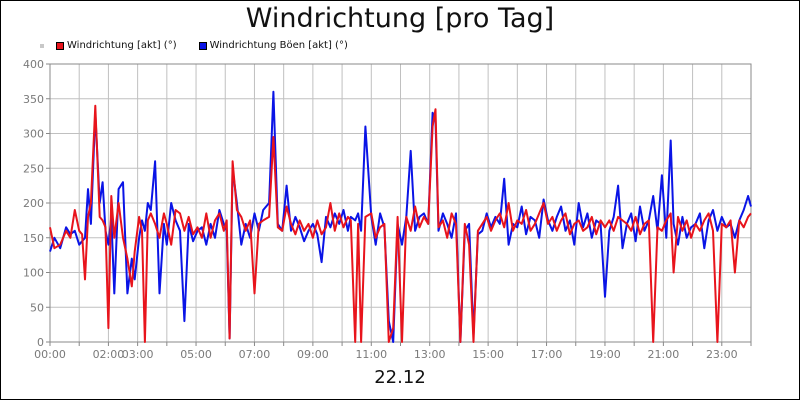 The image size is (800, 400). Describe the element at coordinates (371, 354) in the screenshot. I see `x-tick-label: 11:00` at that location.